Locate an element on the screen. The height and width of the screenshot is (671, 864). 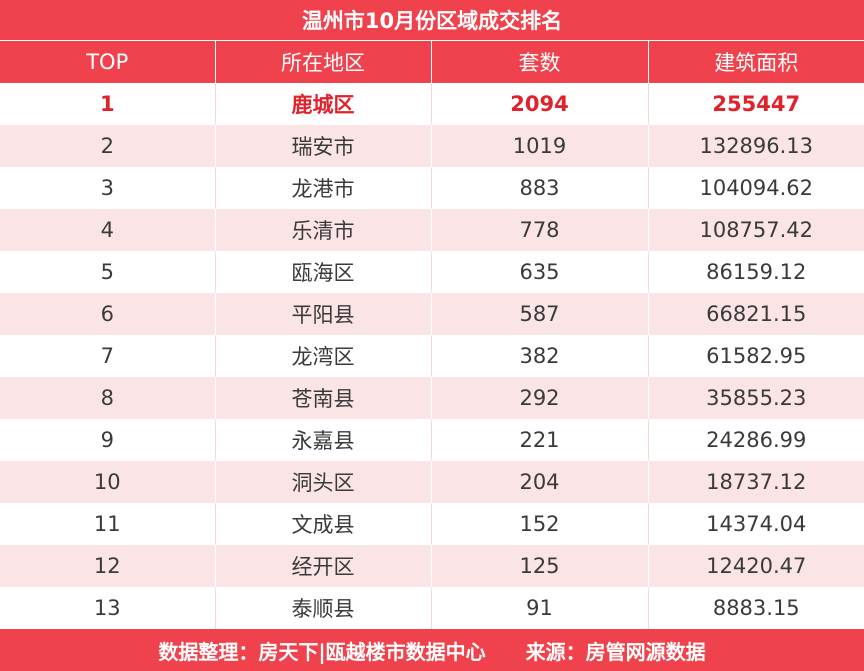
cell-units: 382 is located at coordinates (540, 356).